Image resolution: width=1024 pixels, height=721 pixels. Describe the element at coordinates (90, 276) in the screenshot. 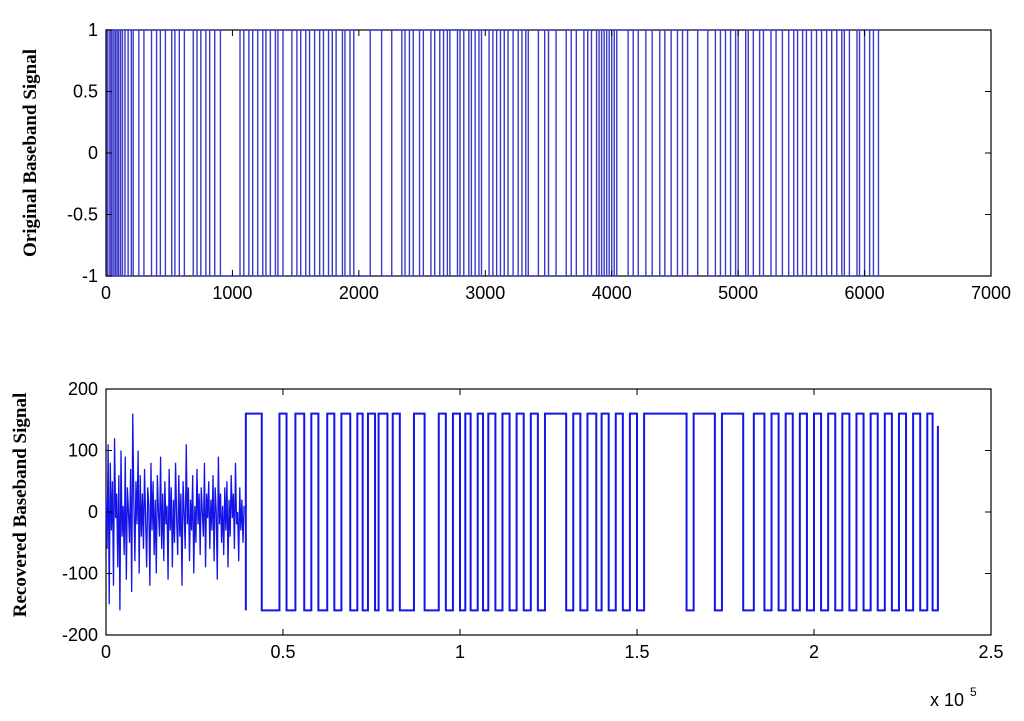

I see `top-ytick-label: -1` at that location.